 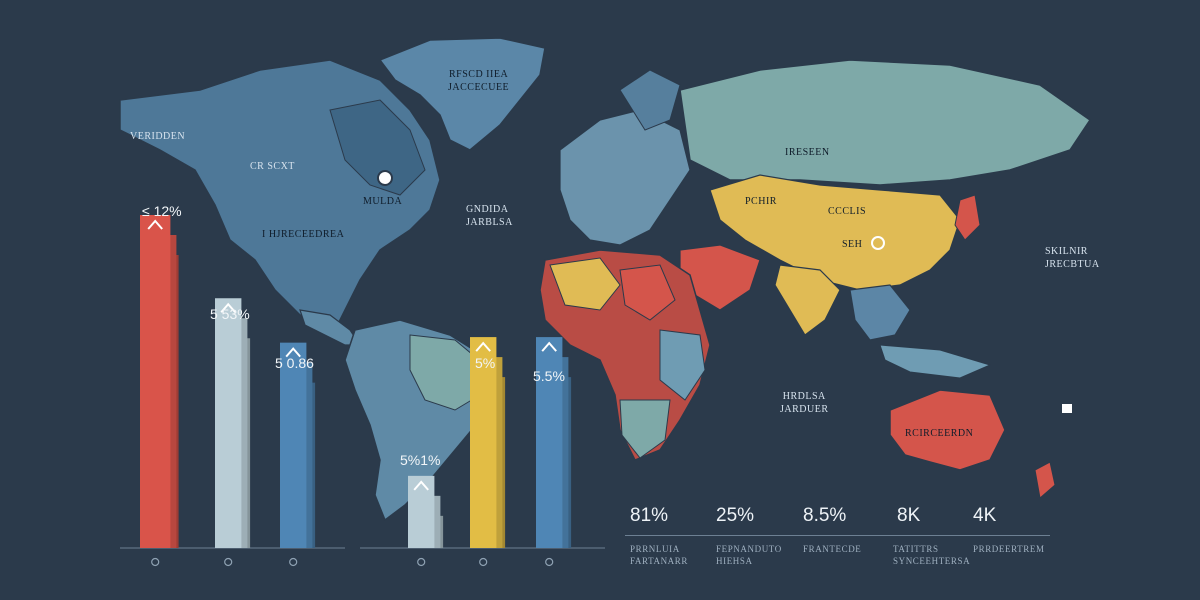 What do you see at coordinates (835, 232) in the screenshot?
I see `map-region-central-asia` at bounding box center [835, 232].